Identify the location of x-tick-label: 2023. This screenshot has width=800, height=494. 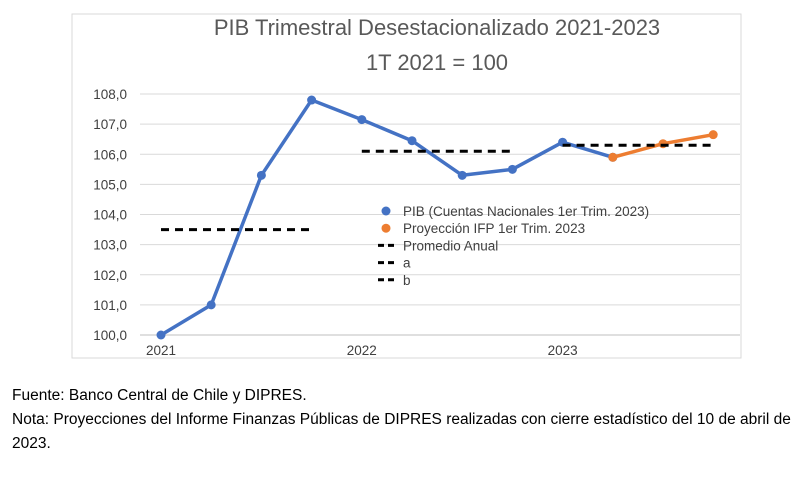
(563, 350).